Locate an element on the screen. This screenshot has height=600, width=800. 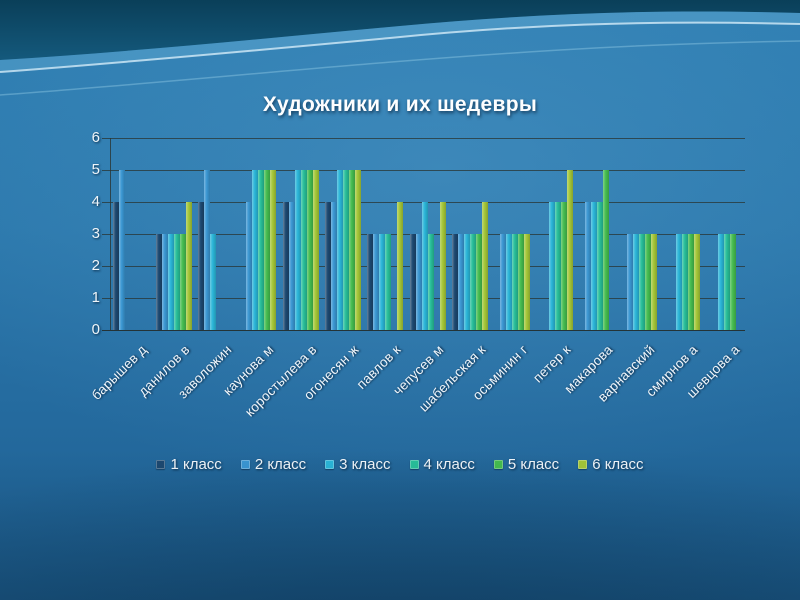
legend-label: 6 класс is located at coordinates (617, 464).